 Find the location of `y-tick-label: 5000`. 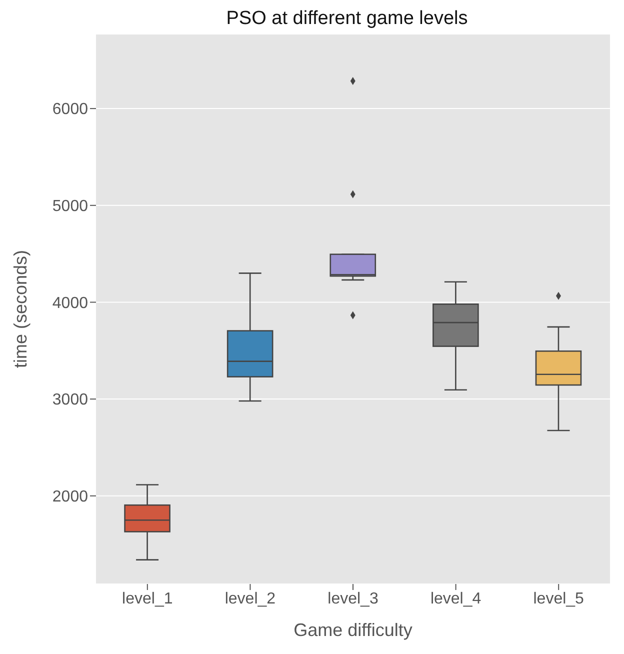

y-tick-label: 5000 is located at coordinates (70, 207).